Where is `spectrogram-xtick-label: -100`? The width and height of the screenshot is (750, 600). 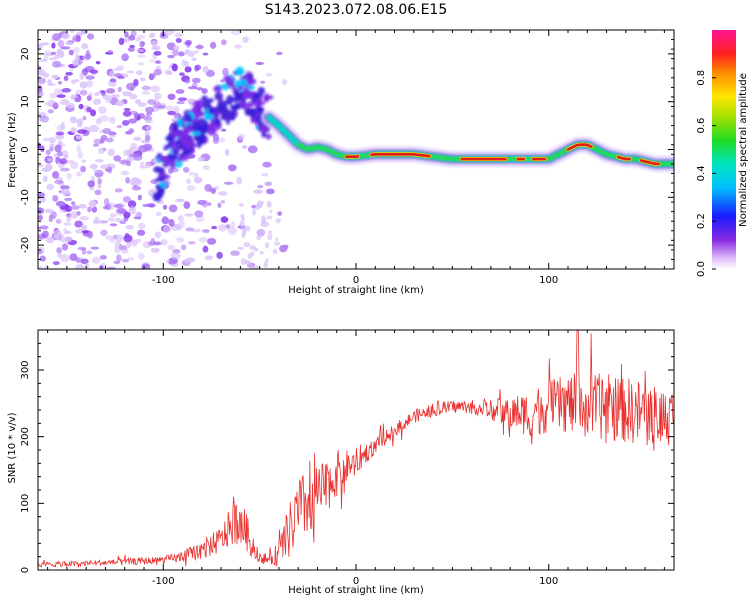
spectrogram-xtick-label: -100 is located at coordinates (163, 280).